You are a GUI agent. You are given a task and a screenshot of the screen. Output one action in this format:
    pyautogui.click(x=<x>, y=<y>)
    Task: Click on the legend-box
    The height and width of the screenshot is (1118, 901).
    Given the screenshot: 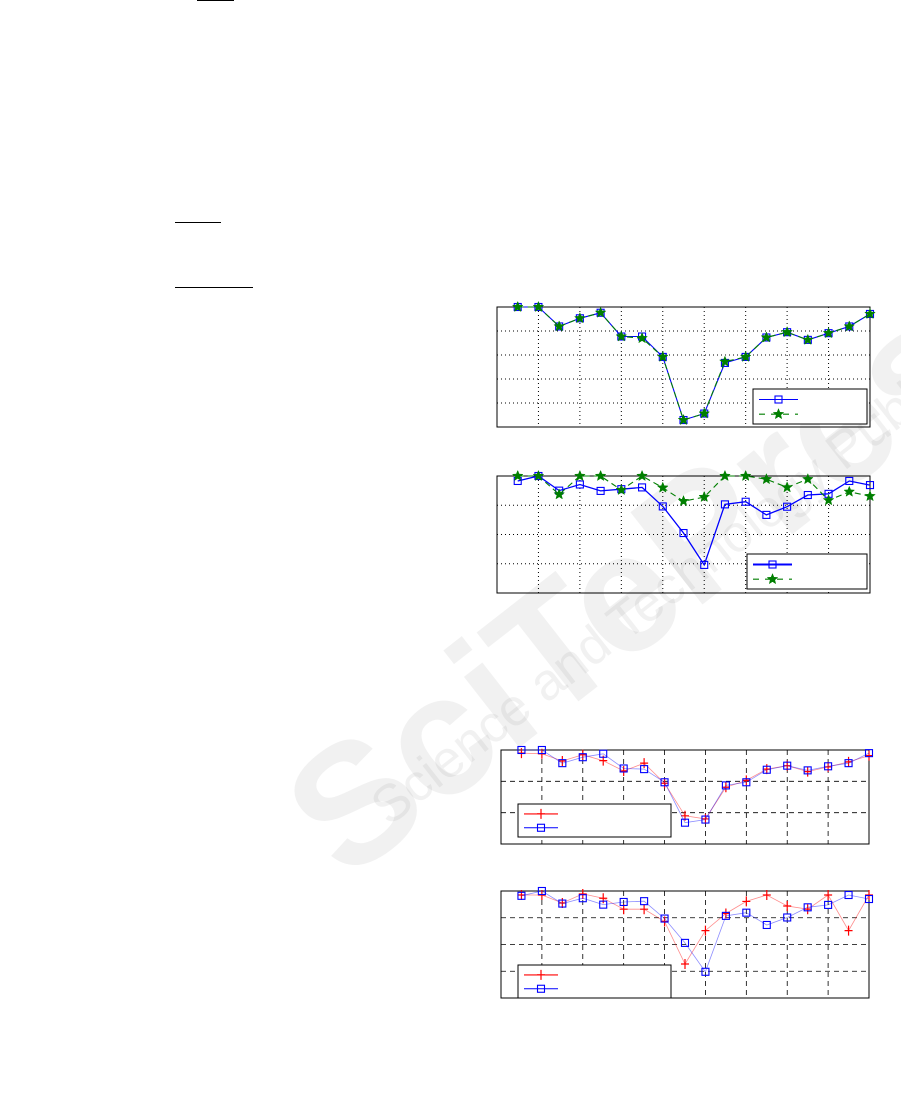 What is the action you would take?
    pyautogui.click(x=807, y=571)
    